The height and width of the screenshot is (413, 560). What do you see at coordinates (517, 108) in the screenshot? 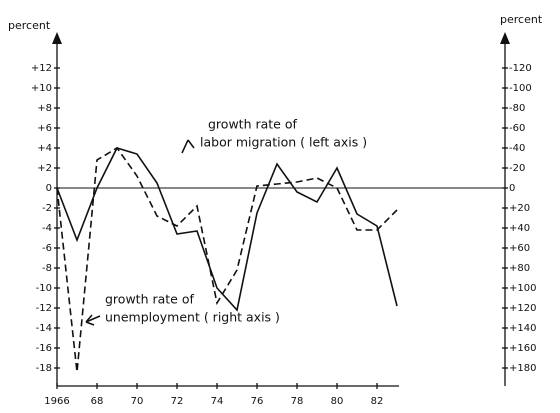
I see `y2-tick-label: -80` at bounding box center [517, 108].